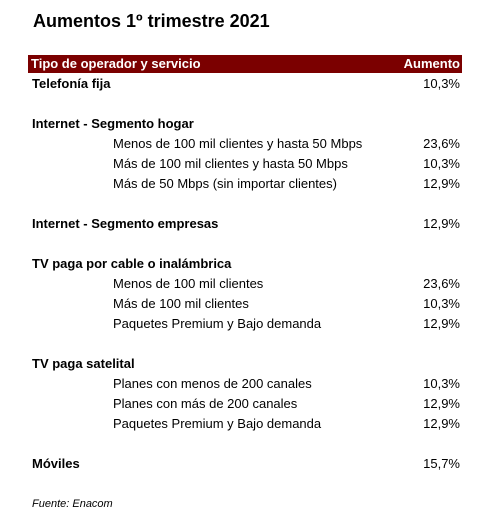 The height and width of the screenshot is (525, 495). Describe the element at coordinates (72, 504) in the screenshot. I see `source: Fuente: Enacom` at that location.